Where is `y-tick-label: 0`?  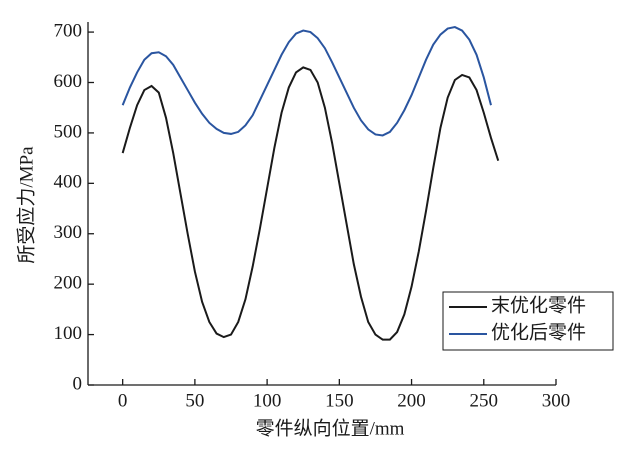
y-tick-label: 0 is located at coordinates (78, 383).